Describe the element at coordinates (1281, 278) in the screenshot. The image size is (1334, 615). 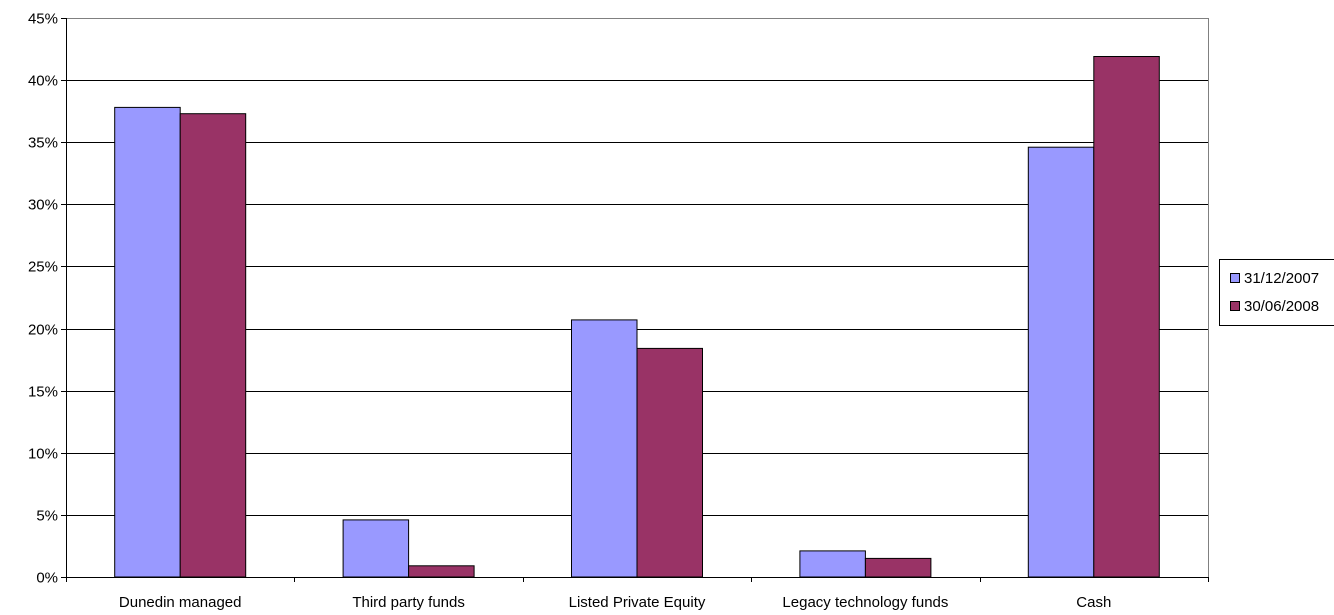
I see `legend-label: 31/12/2007` at that location.